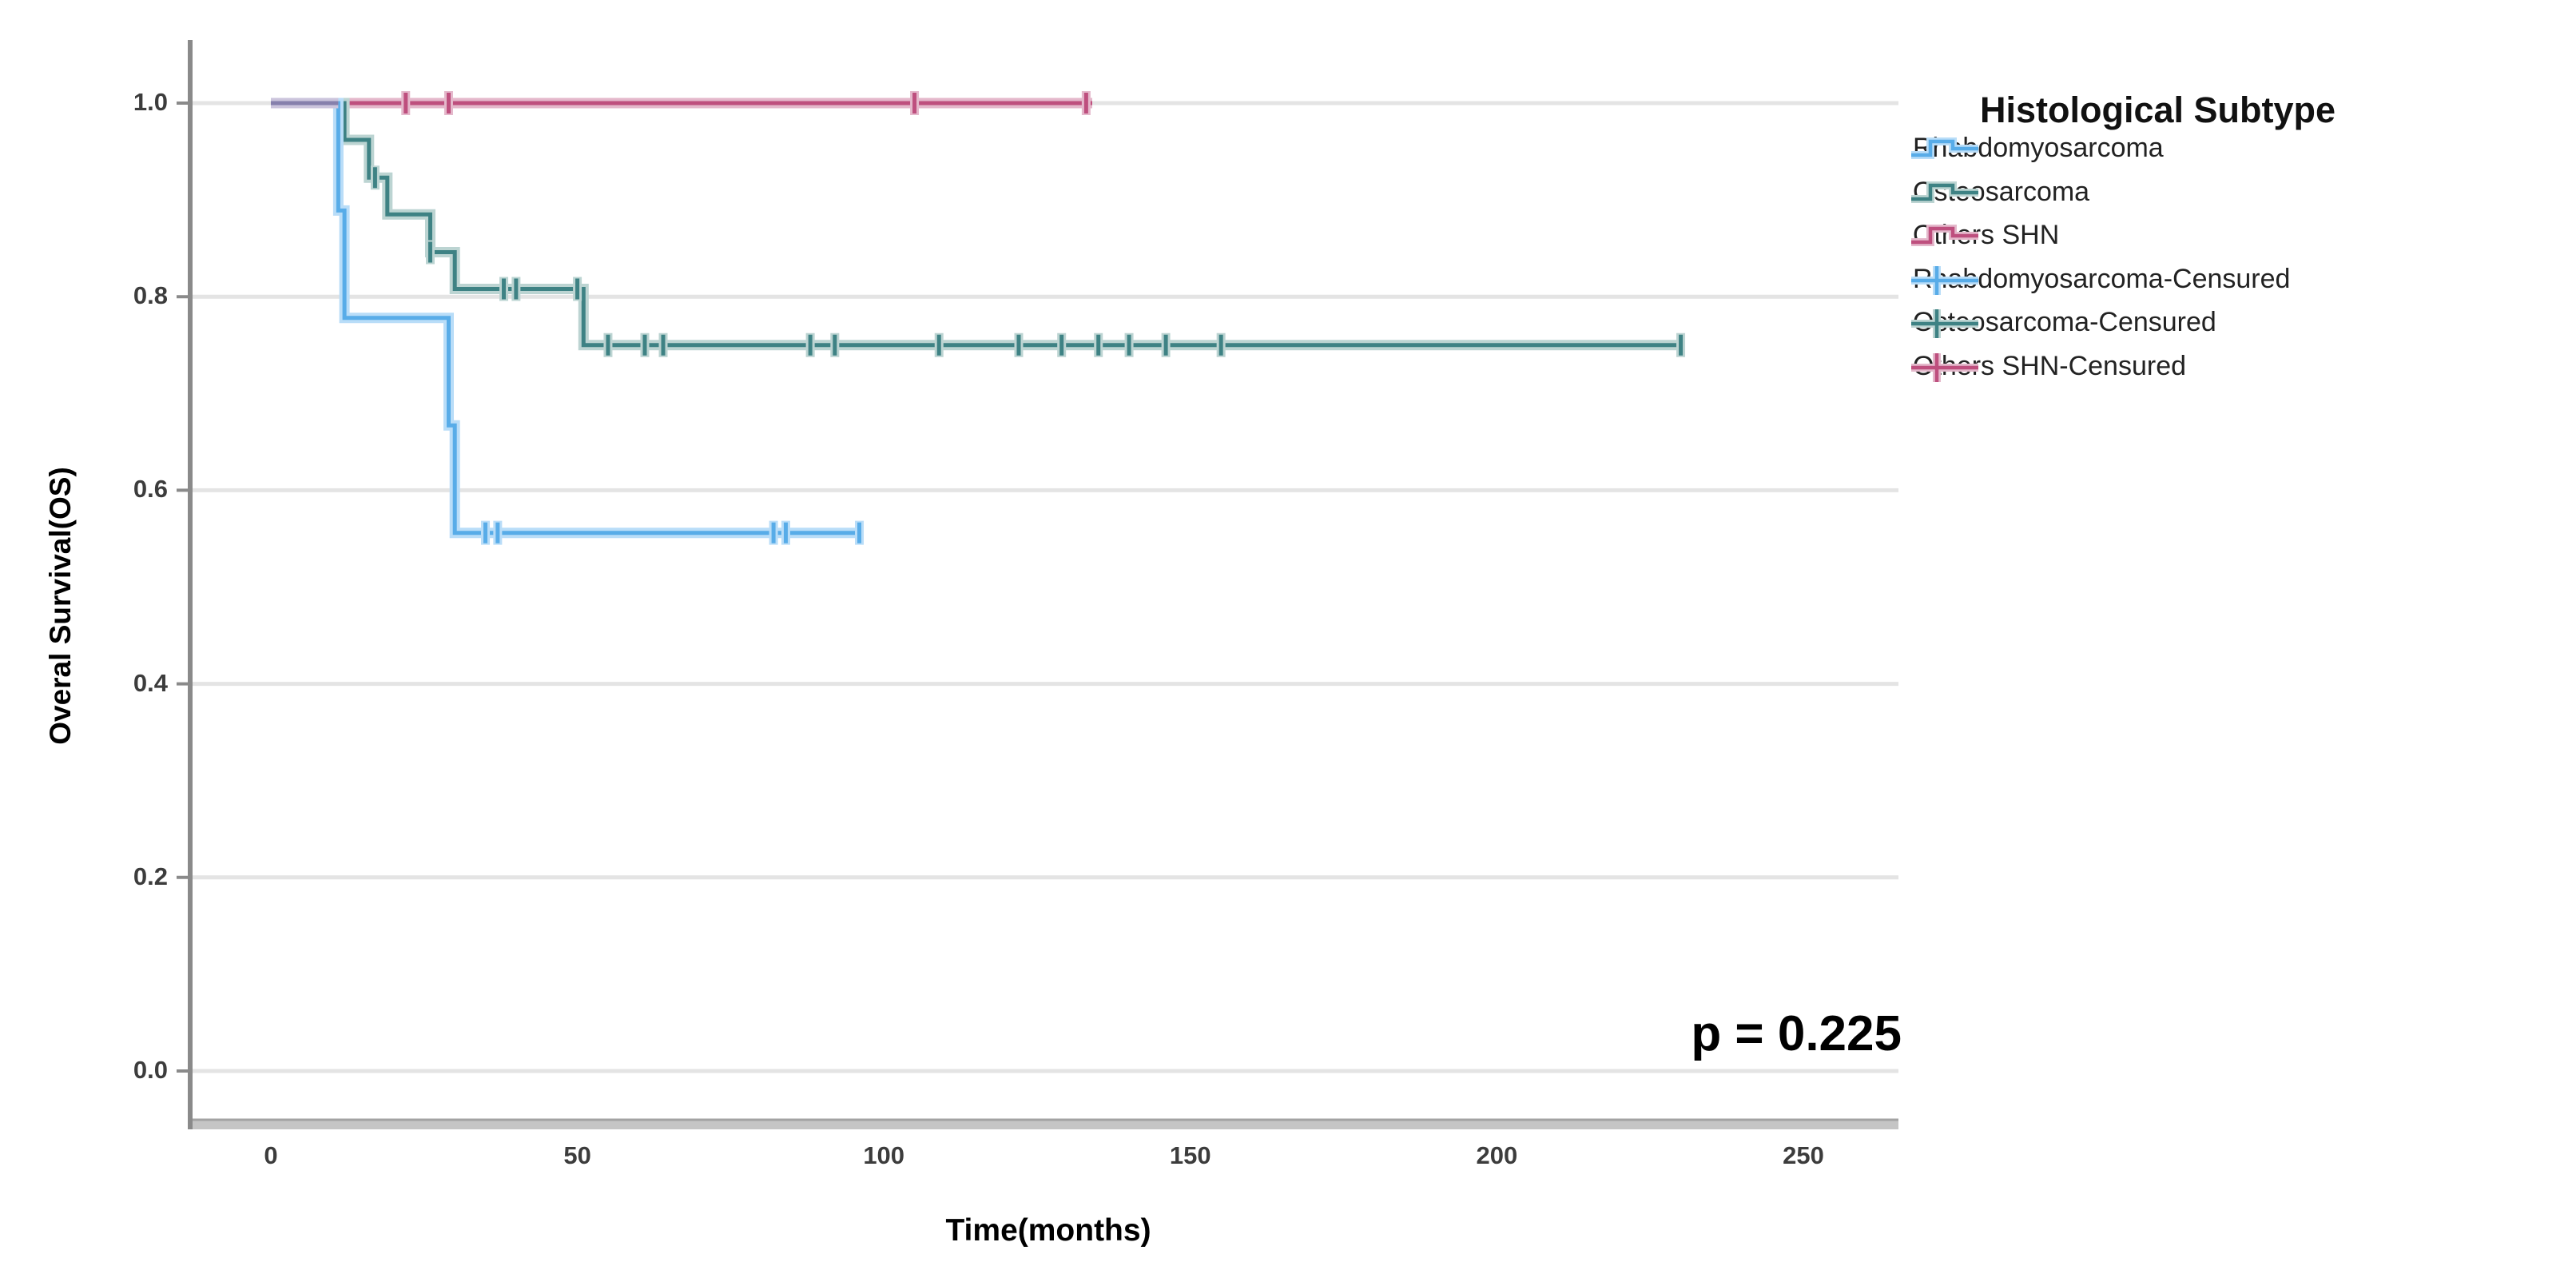 The height and width of the screenshot is (1278, 2576). I want to click on y-axis-line, so click(190, 584).